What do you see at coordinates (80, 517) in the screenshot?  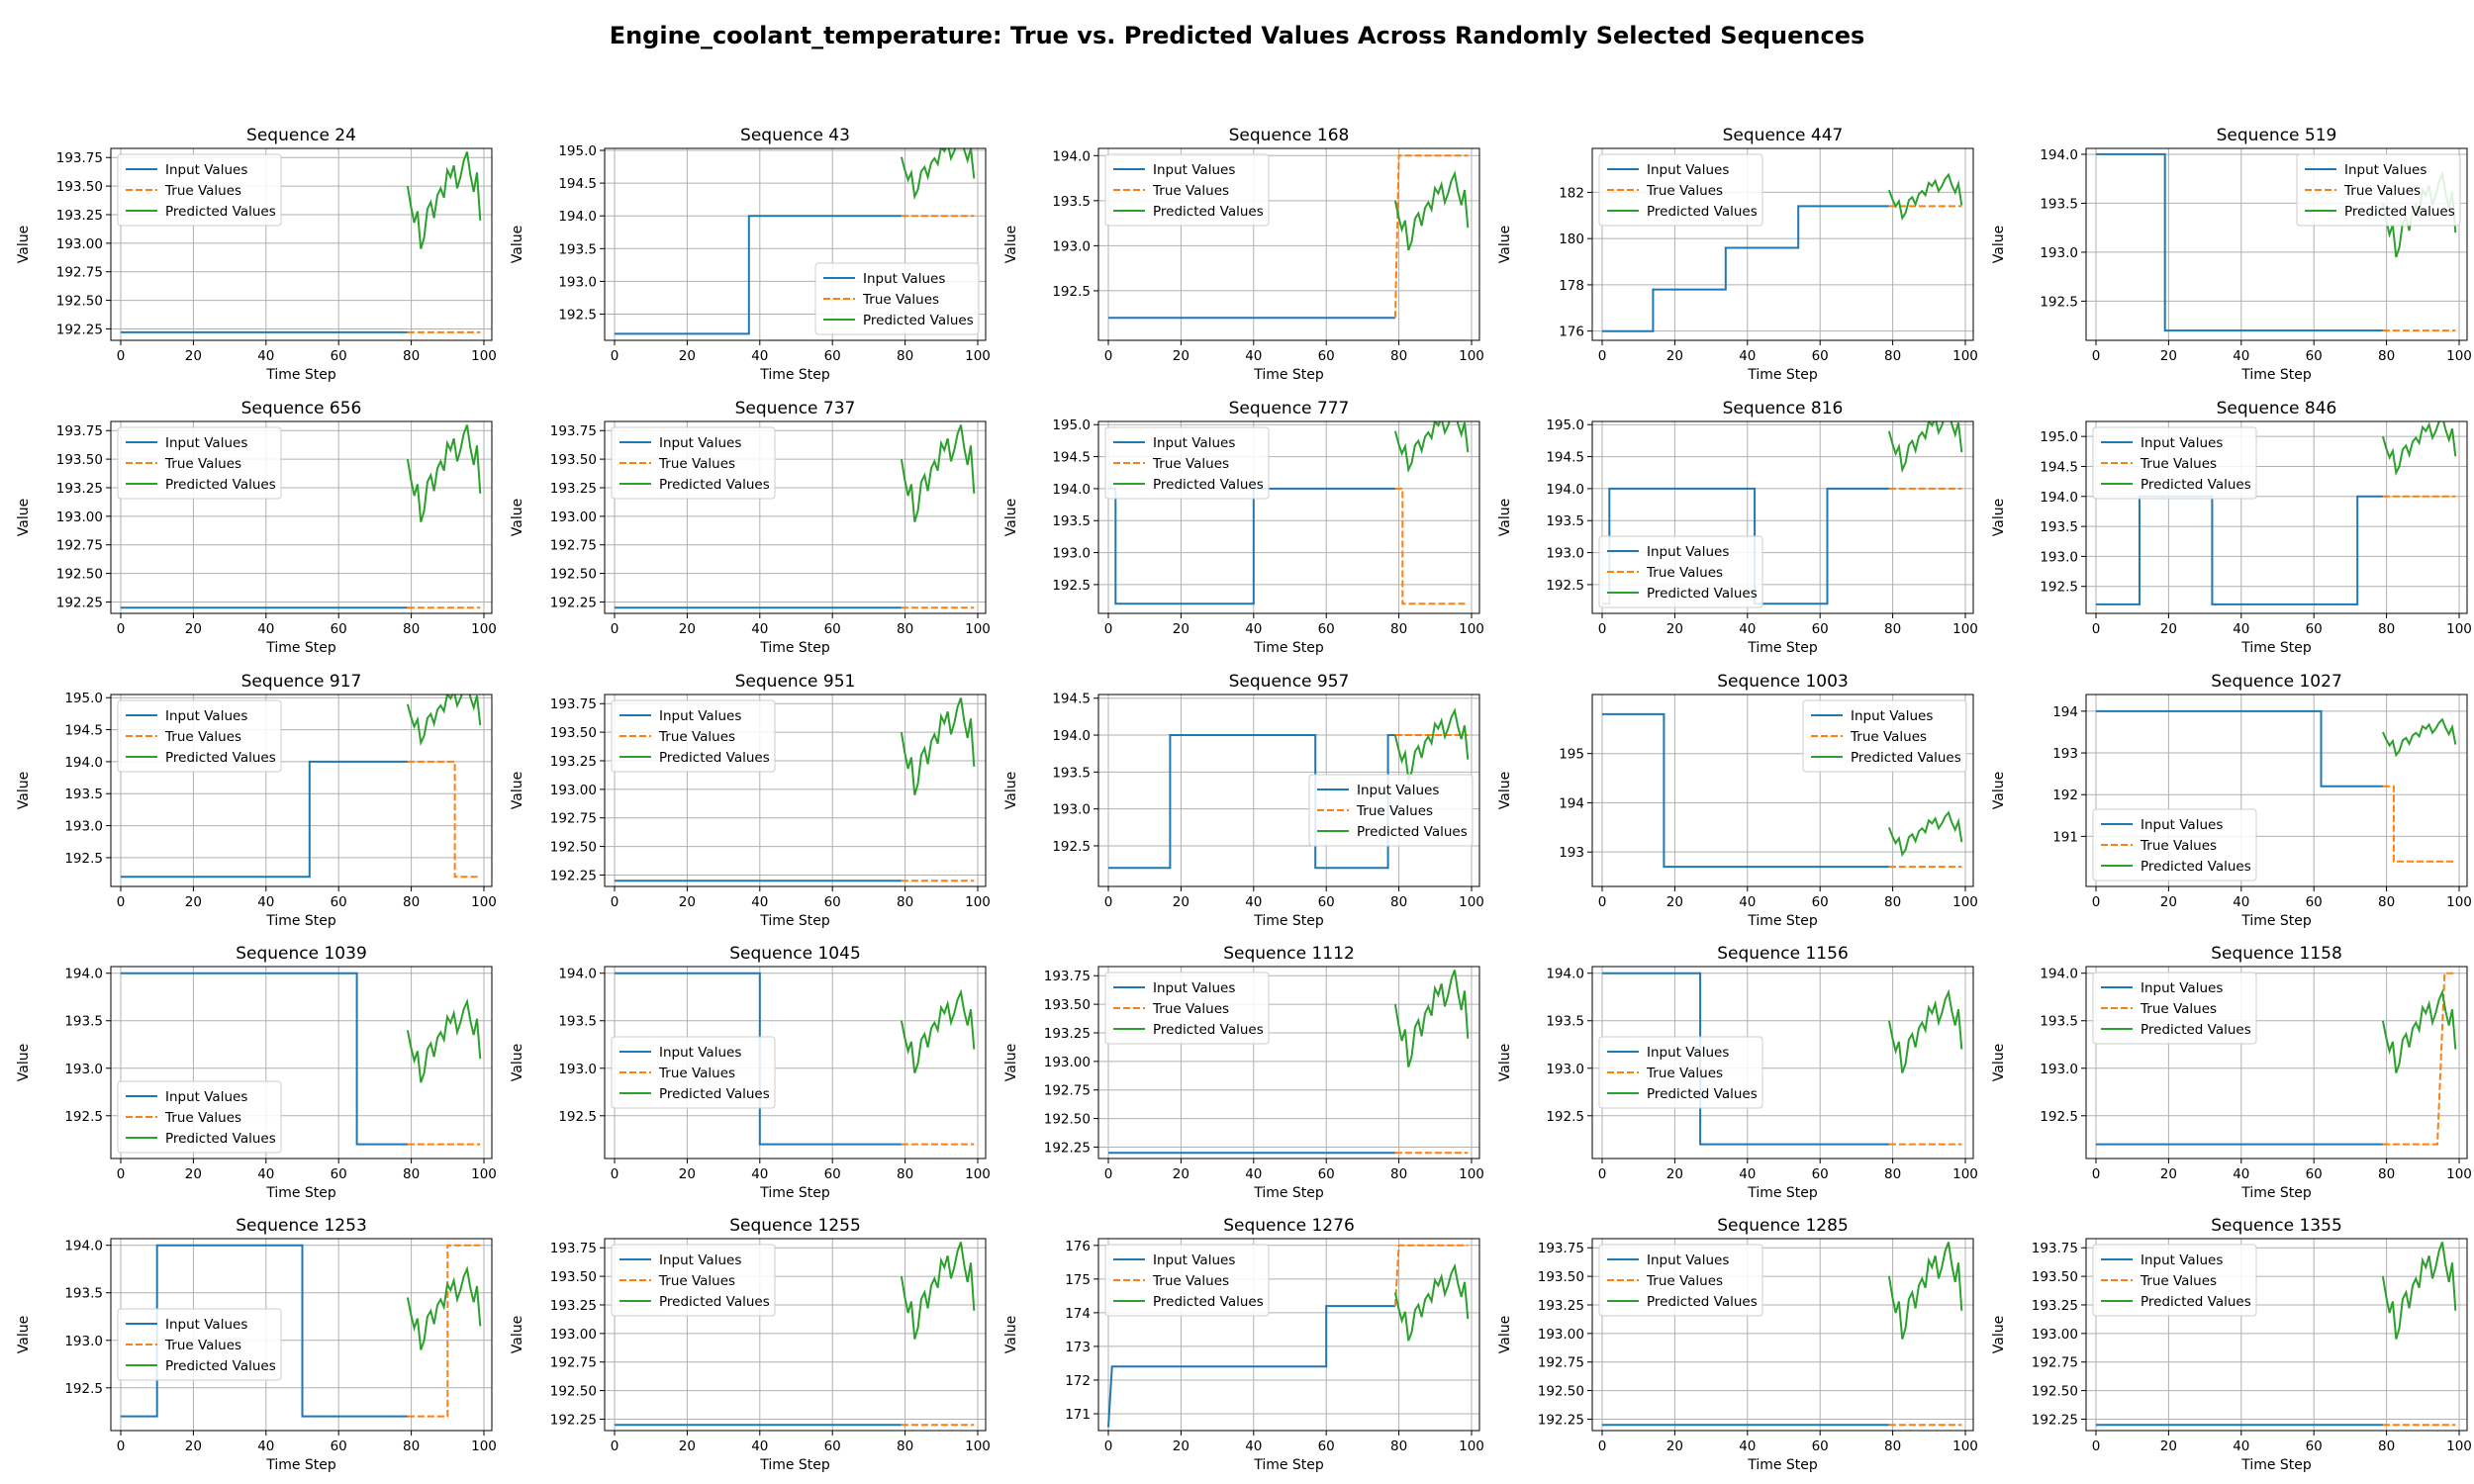 I see `y-tick-label: 193.00` at bounding box center [80, 517].